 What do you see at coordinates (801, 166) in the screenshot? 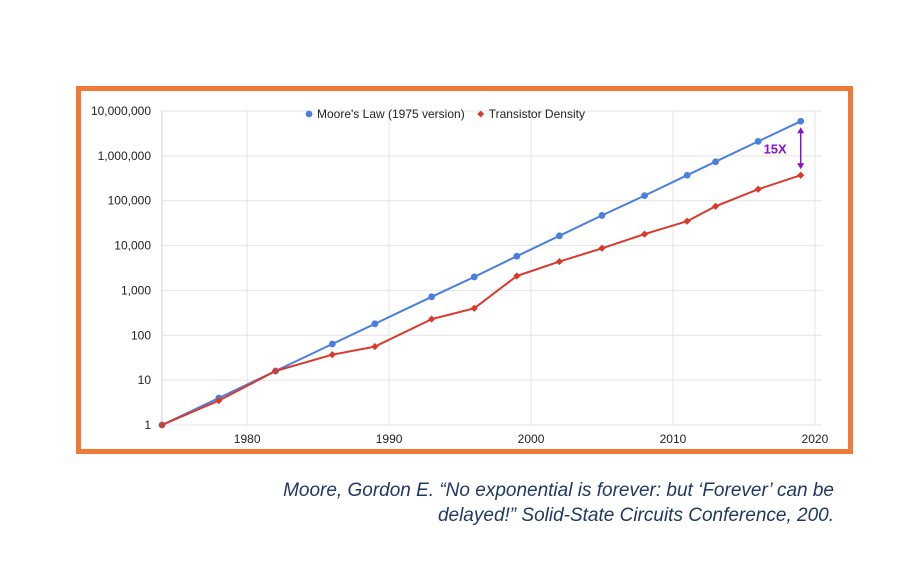
I see `annotation-arrow-head-down` at bounding box center [801, 166].